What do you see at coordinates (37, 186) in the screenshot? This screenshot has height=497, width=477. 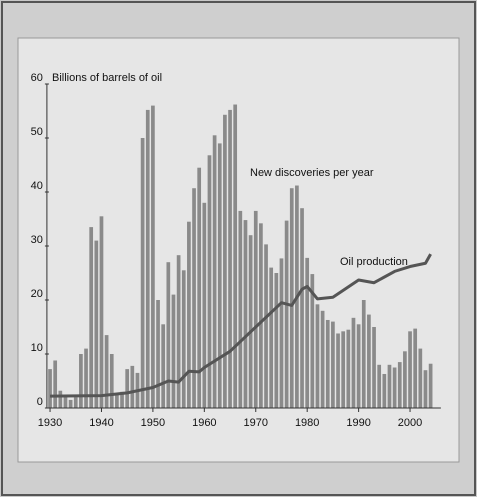 I see `y-tick-label: 40` at bounding box center [37, 186].